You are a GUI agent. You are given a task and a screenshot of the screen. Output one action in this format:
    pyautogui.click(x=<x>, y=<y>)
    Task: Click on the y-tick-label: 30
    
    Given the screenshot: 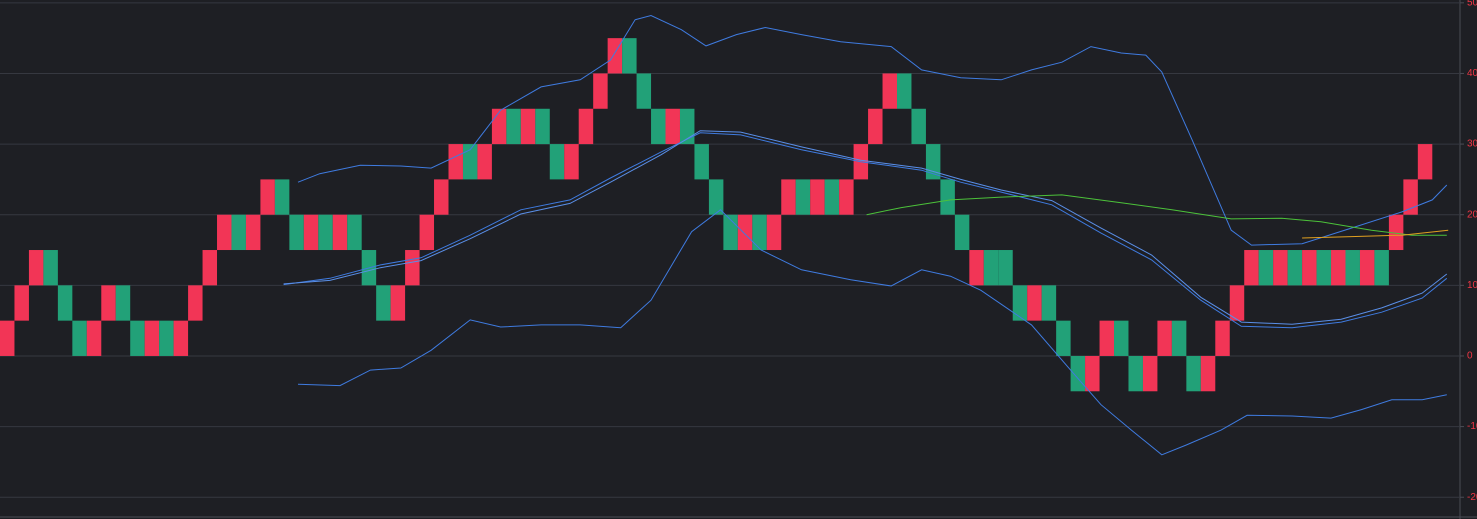 What is the action you would take?
    pyautogui.click(x=1472, y=144)
    